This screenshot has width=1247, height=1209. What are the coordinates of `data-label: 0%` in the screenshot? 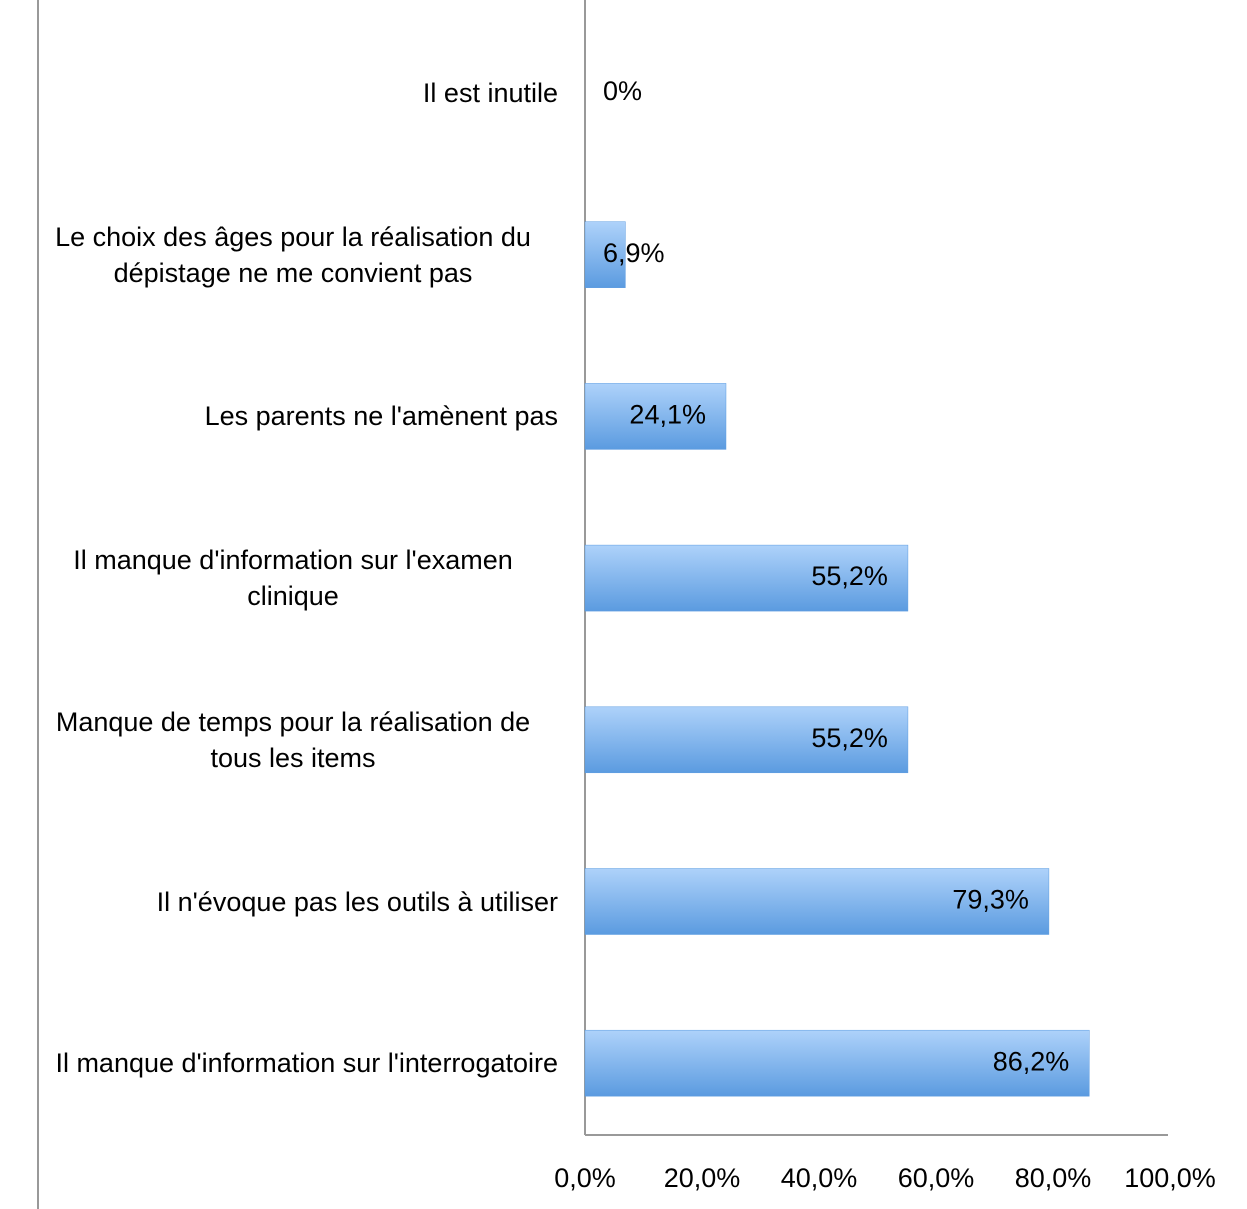 It's located at (622, 91).